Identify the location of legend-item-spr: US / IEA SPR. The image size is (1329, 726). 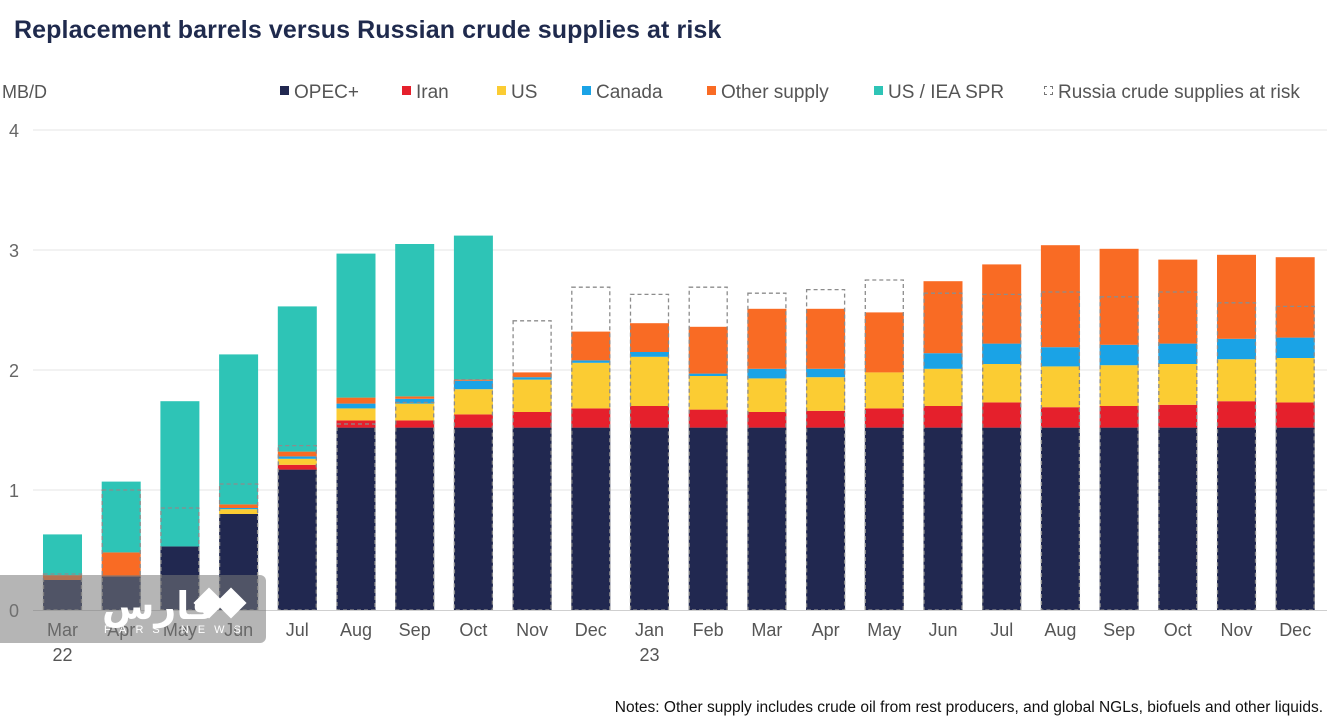
(939, 93).